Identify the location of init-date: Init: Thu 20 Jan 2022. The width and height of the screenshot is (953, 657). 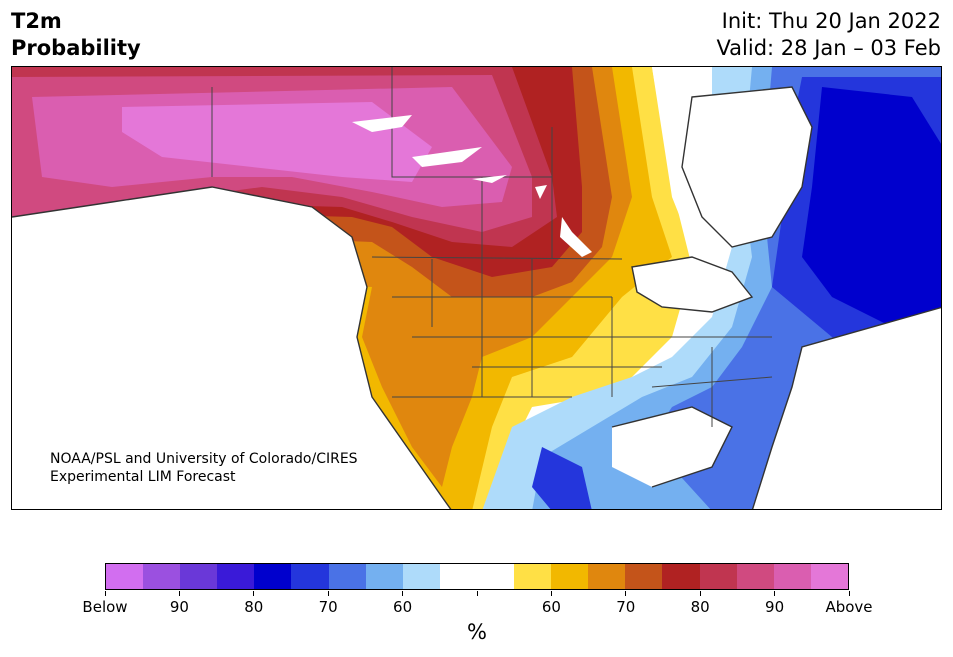
(831, 21).